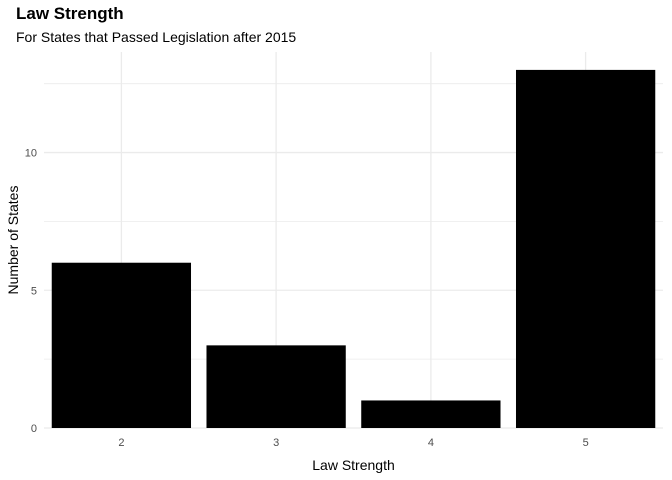 This screenshot has height=480, width=672. Describe the element at coordinates (34, 291) in the screenshot. I see `y-tick-label: 5` at that location.